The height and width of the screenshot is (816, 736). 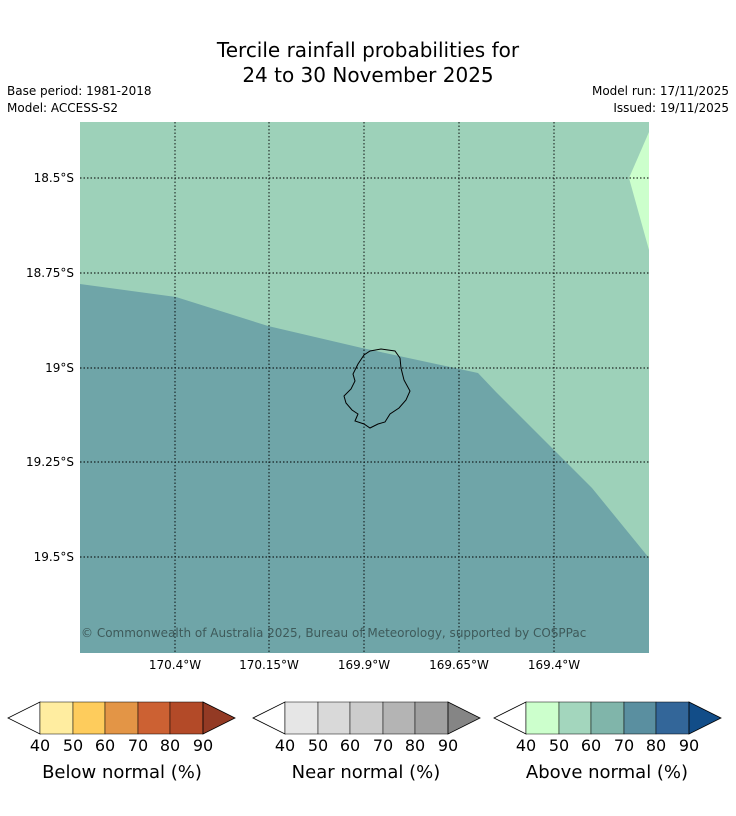 What do you see at coordinates (175, 665) in the screenshot?
I see `lon-label: 170.4°W` at bounding box center [175, 665].